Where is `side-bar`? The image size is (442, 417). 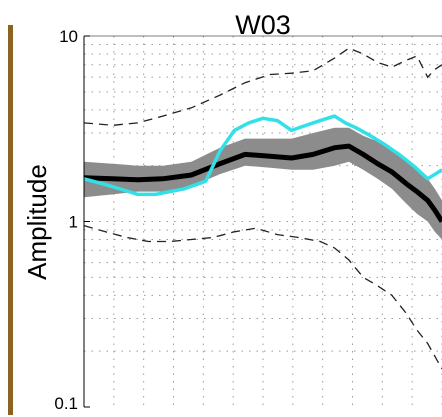
side-bar is located at coordinates (10, 220).